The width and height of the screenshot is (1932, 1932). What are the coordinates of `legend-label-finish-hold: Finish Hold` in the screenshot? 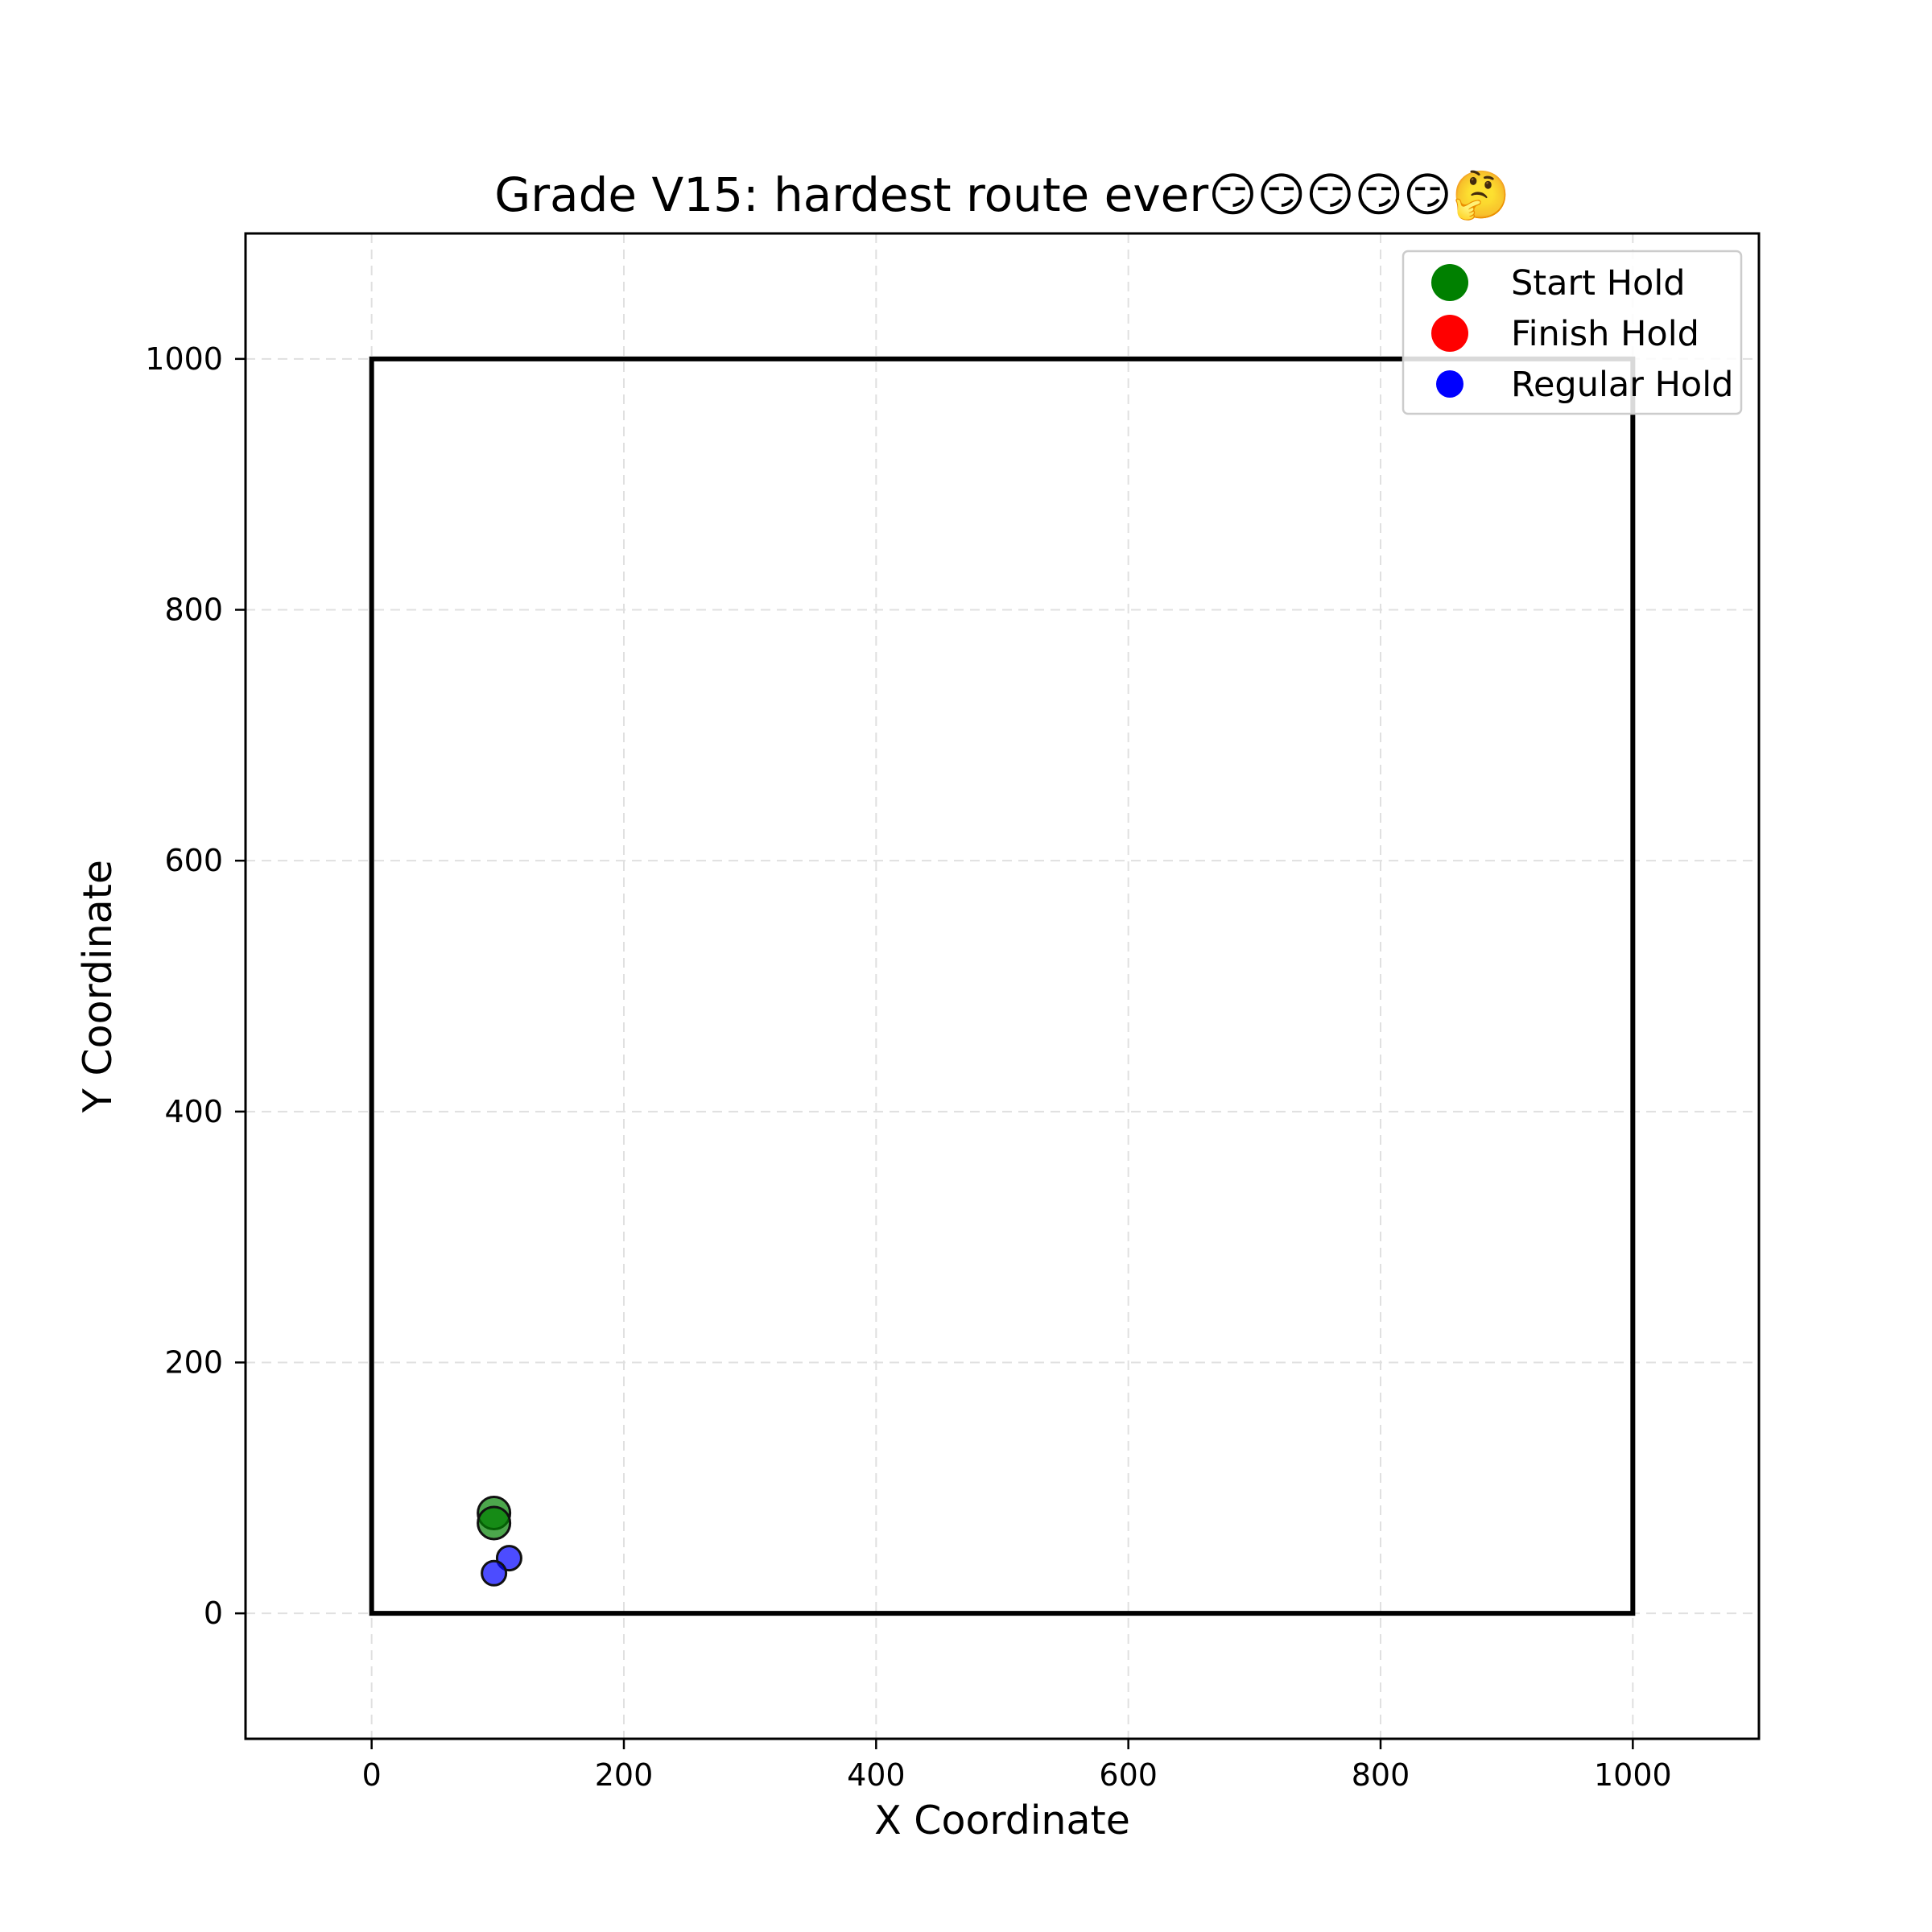 It's located at (1605, 334).